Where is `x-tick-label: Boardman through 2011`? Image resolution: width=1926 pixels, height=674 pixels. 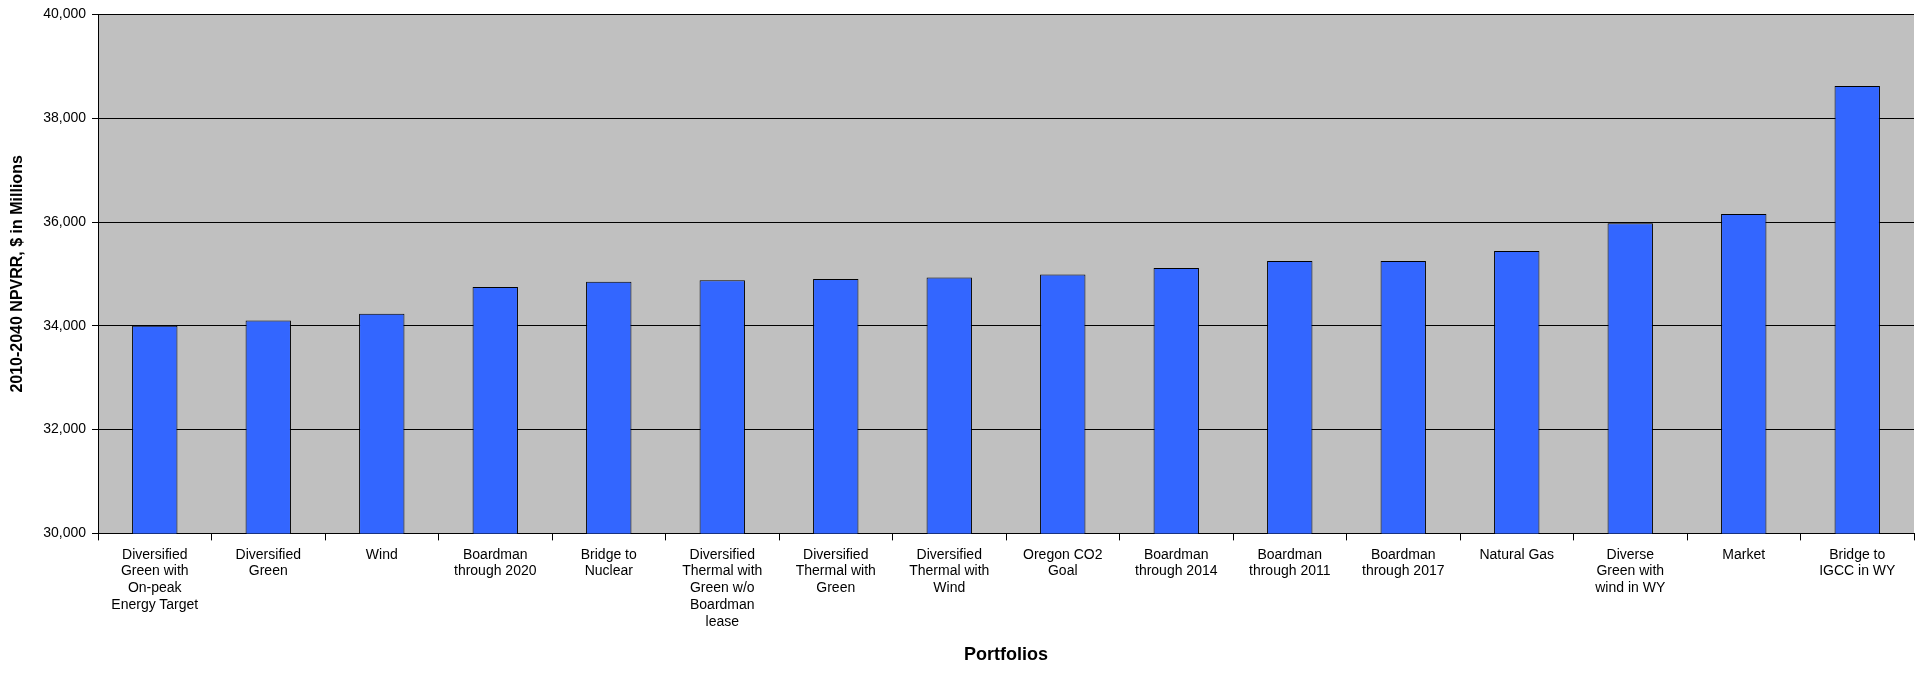 x-tick-label: Boardman through 2011 is located at coordinates (1290, 562).